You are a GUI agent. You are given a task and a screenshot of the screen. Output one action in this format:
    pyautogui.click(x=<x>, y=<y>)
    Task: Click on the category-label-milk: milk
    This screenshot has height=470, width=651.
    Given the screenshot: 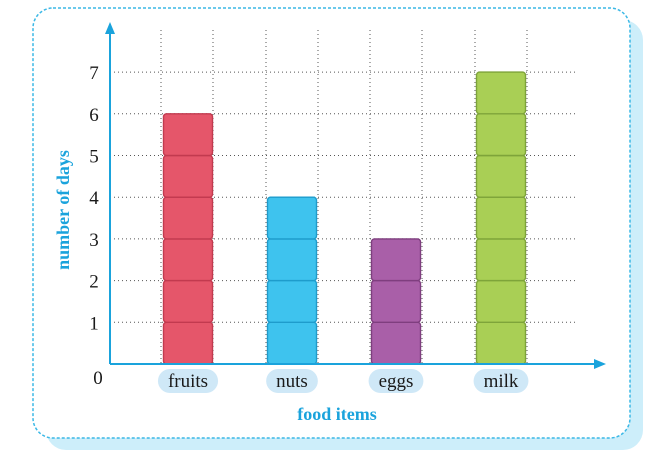 What is the action you would take?
    pyautogui.click(x=501, y=381)
    